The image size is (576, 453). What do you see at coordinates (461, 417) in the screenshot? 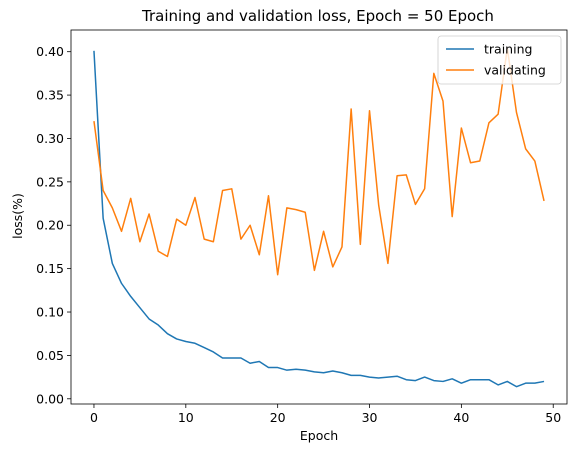
I see `x-tick-label: 40` at bounding box center [461, 417].